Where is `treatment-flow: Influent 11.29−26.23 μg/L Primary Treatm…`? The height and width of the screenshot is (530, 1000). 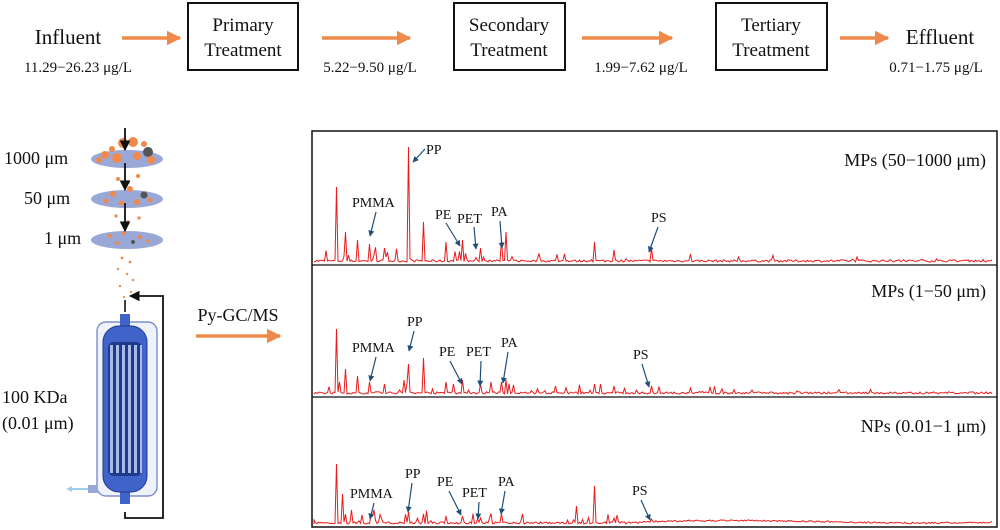
treatment-flow: Influent 11.29−26.23 μg/L Primary Treatm… is located at coordinates (503, 39).